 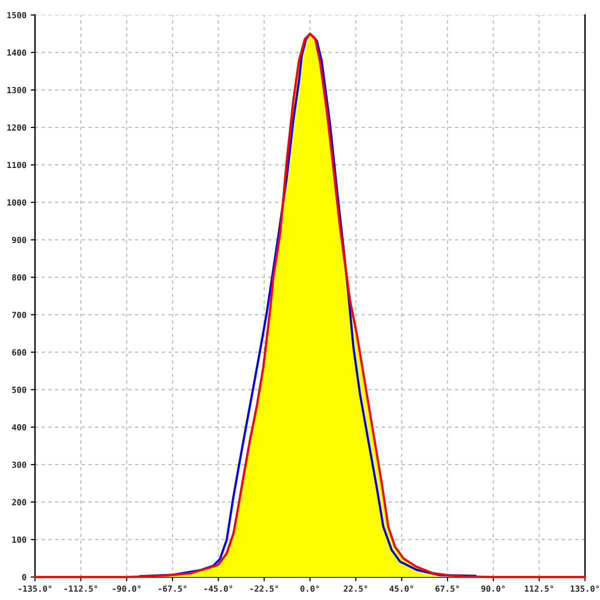 I want to click on y-tick-label: 1000, so click(x=16, y=202).